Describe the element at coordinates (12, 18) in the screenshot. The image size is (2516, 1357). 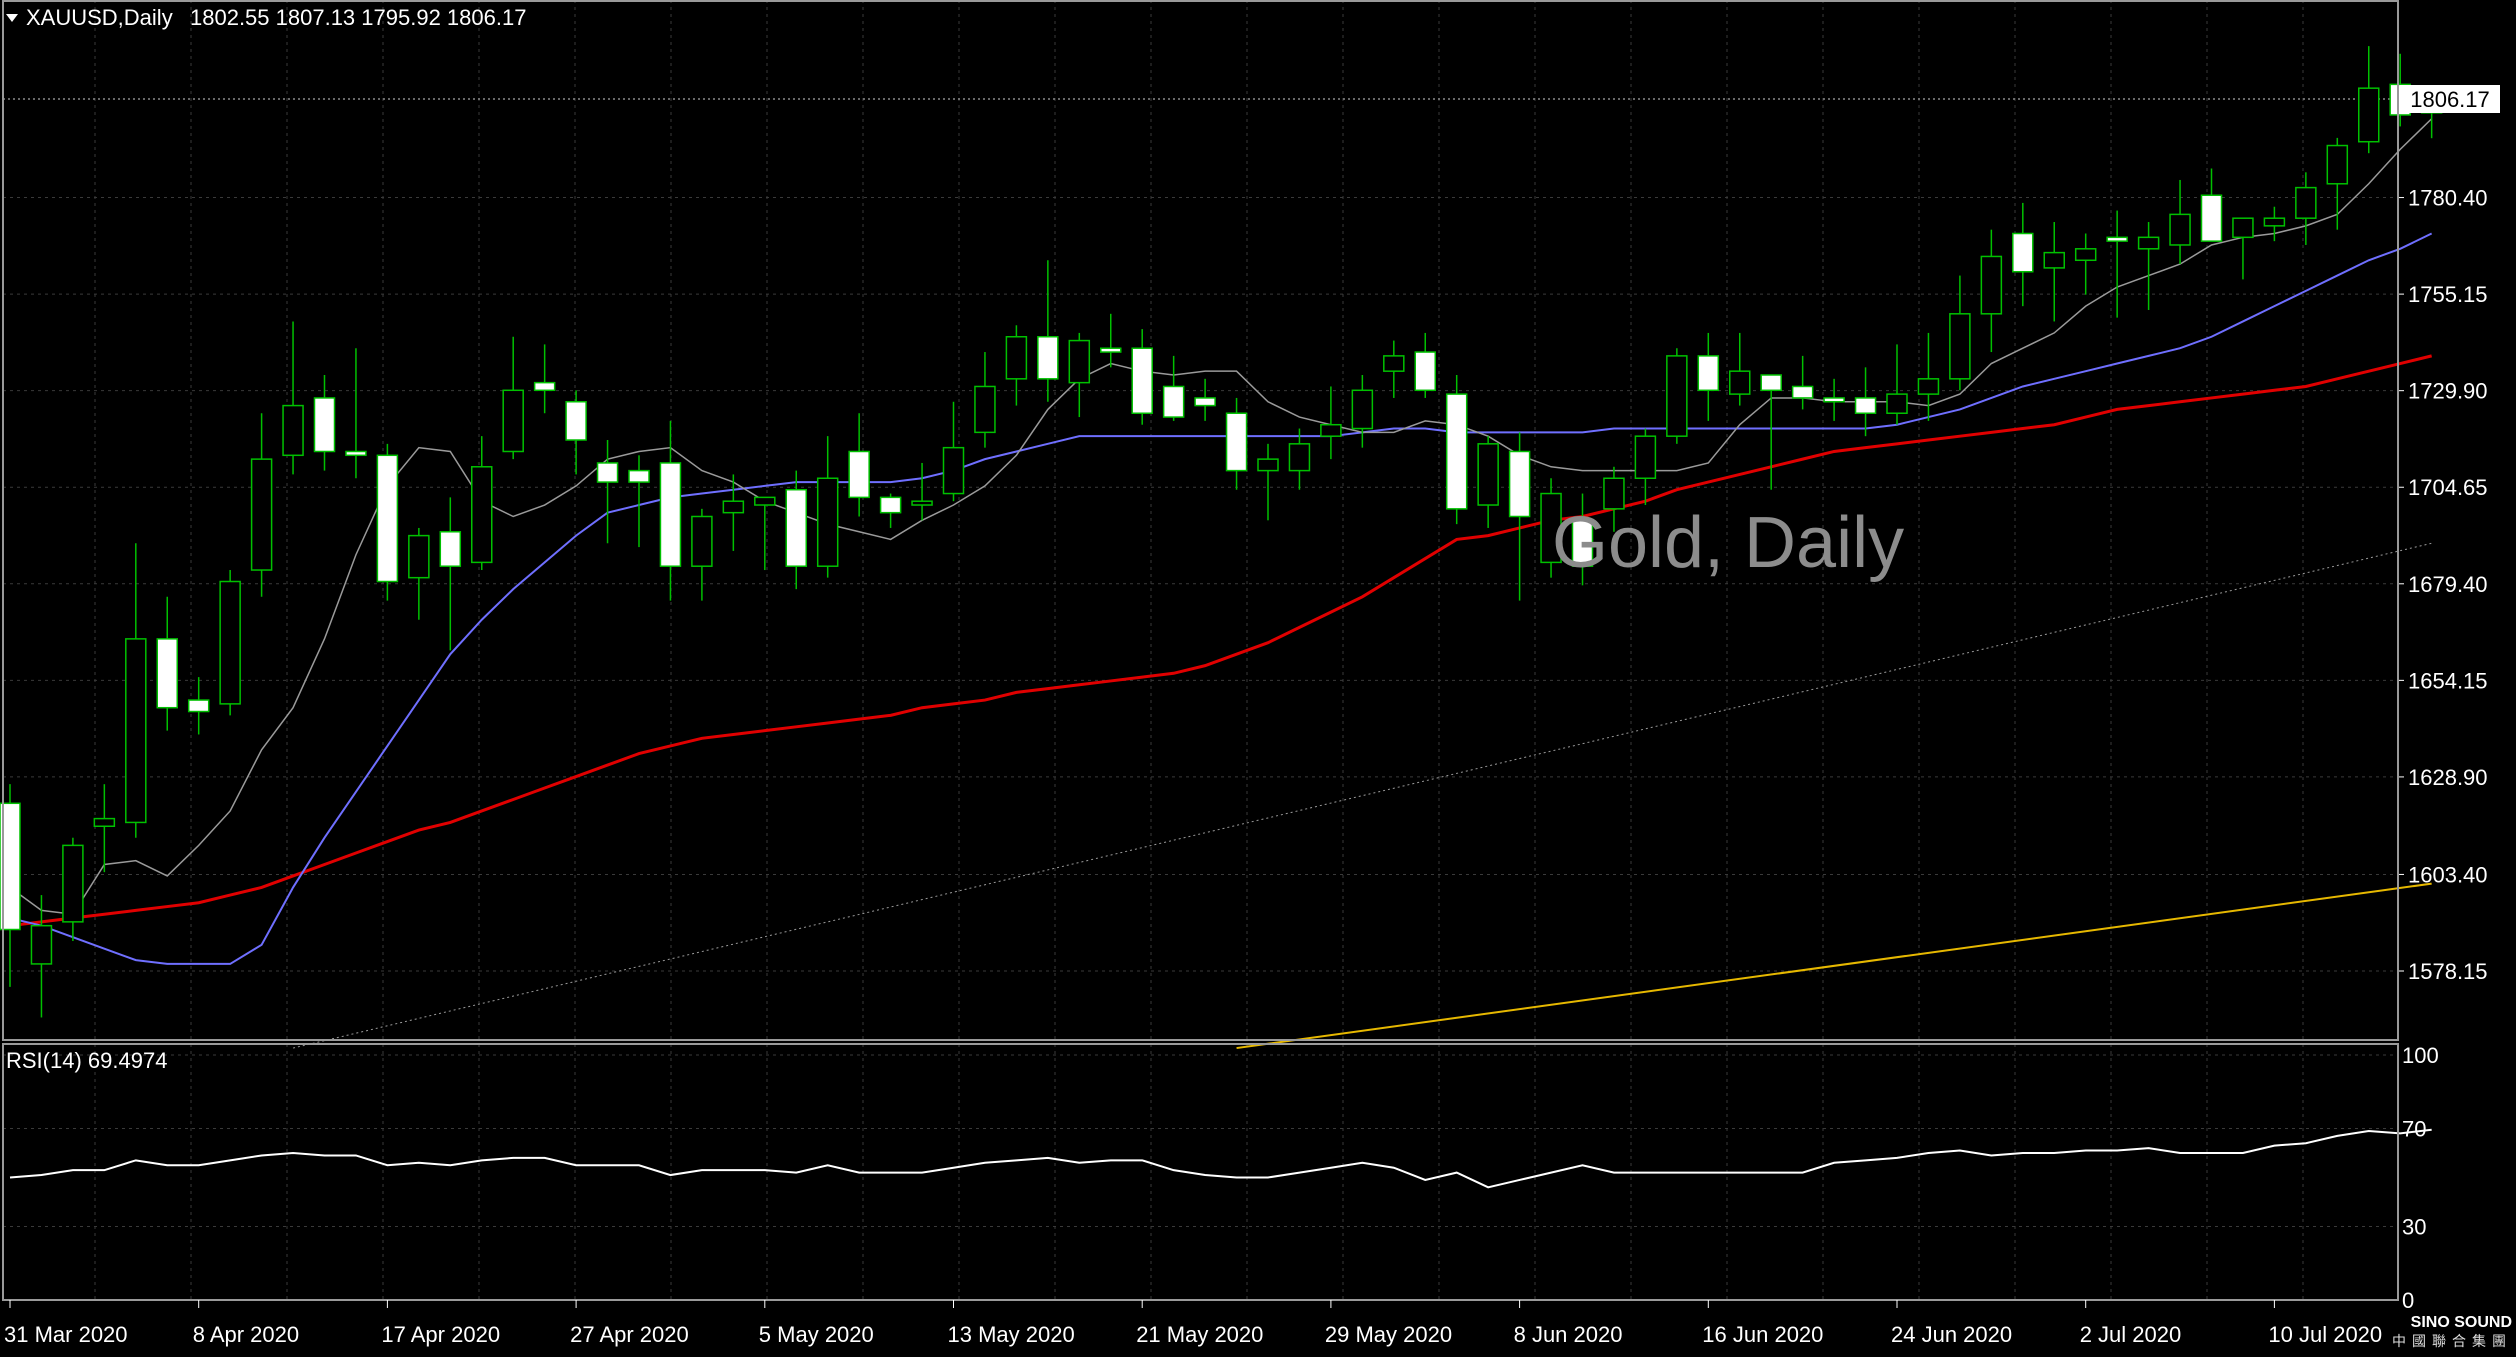
I see `chevron-down-icon` at that location.